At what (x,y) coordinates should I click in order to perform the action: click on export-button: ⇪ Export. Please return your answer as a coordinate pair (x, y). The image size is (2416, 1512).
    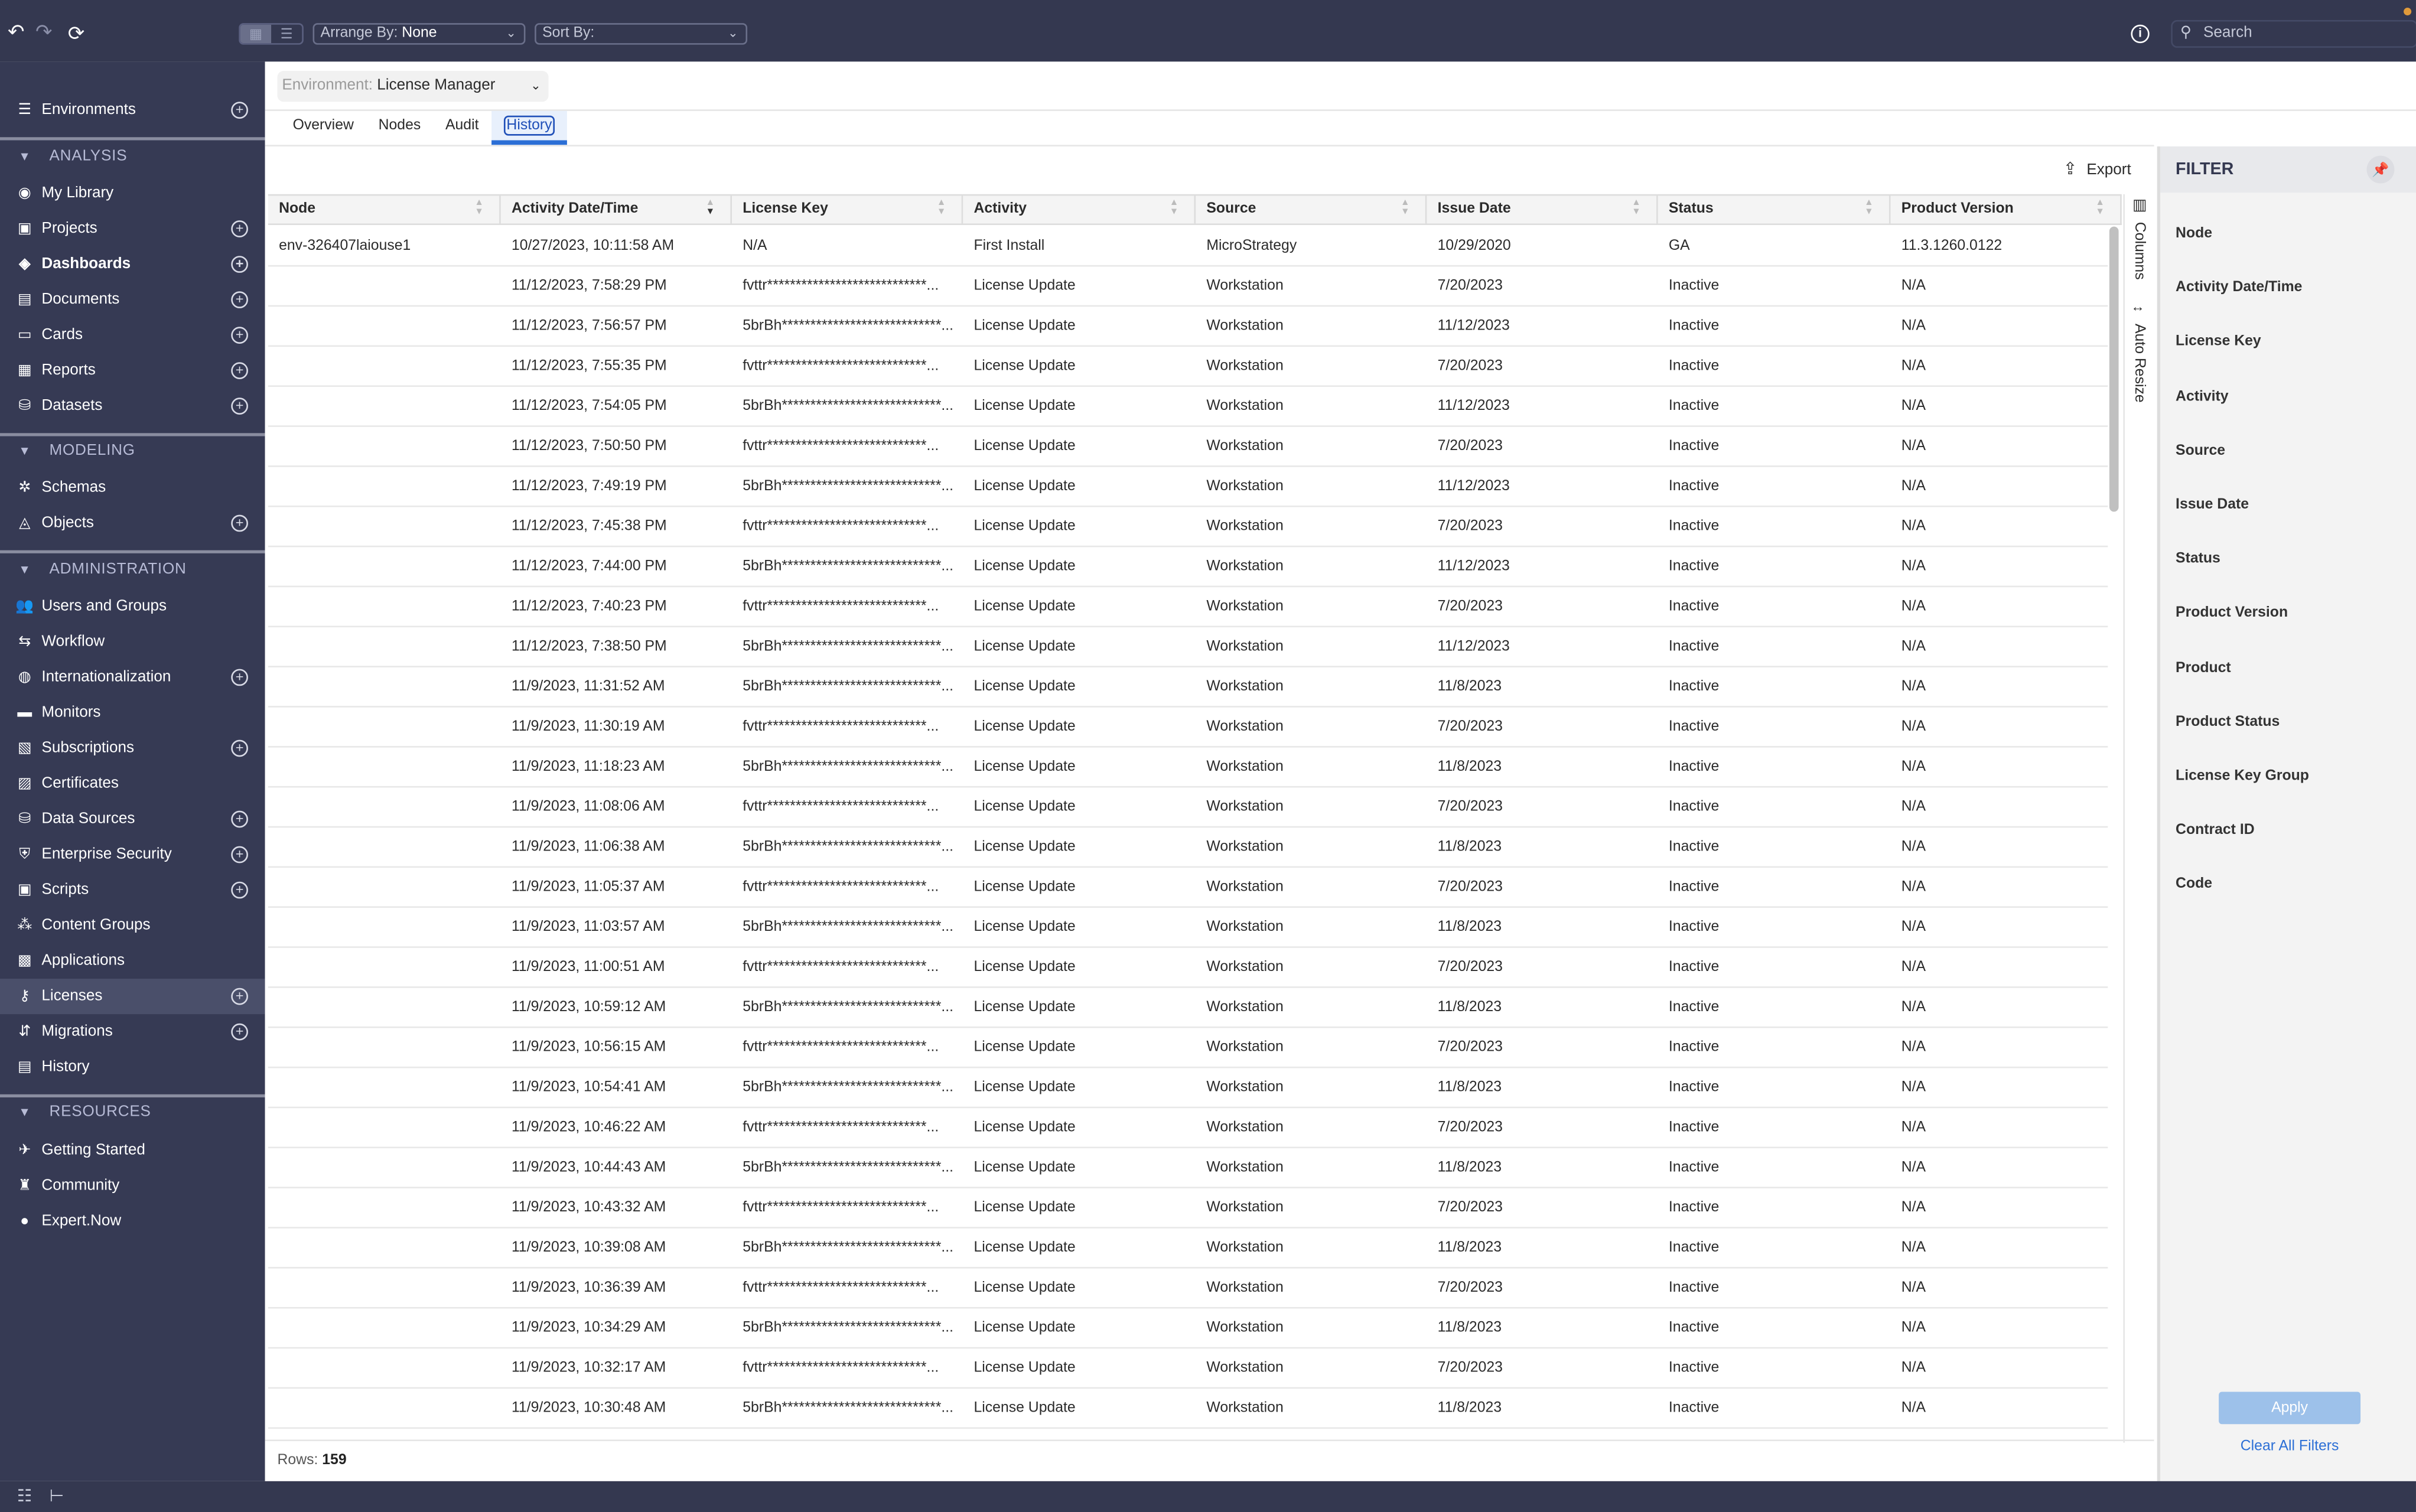
    Looking at the image, I should click on (2097, 169).